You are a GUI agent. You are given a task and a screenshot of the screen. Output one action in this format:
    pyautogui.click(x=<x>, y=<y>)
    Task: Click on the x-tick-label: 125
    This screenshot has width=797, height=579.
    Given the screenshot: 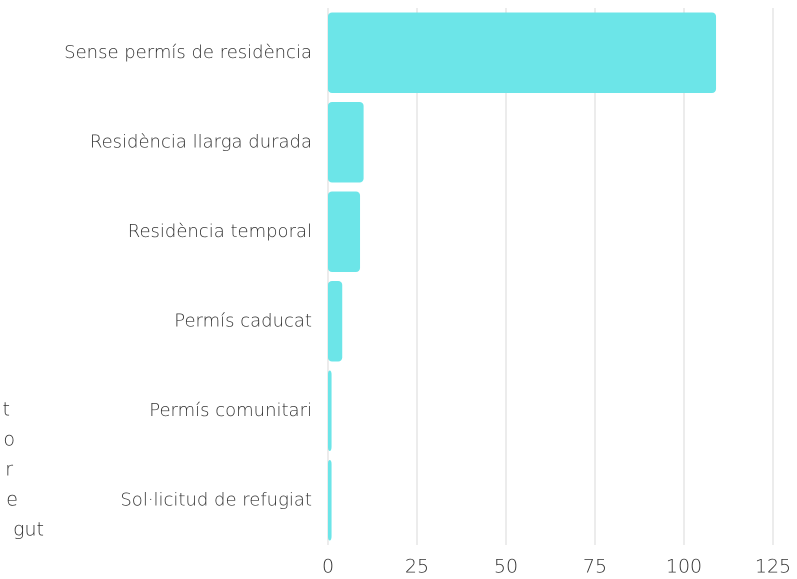 What is the action you would take?
    pyautogui.click(x=773, y=567)
    